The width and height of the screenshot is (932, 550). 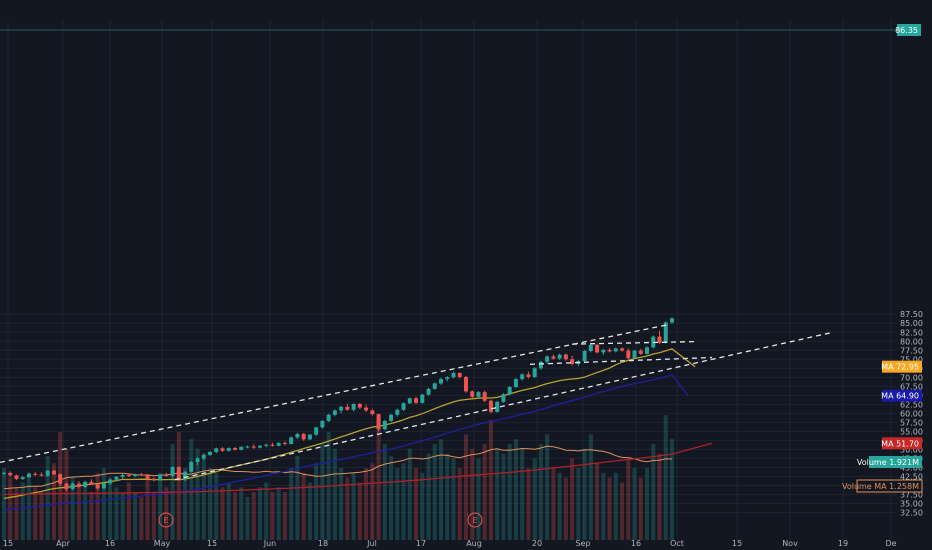 I want to click on ma-badge: MA 51.70, so click(x=901, y=443).